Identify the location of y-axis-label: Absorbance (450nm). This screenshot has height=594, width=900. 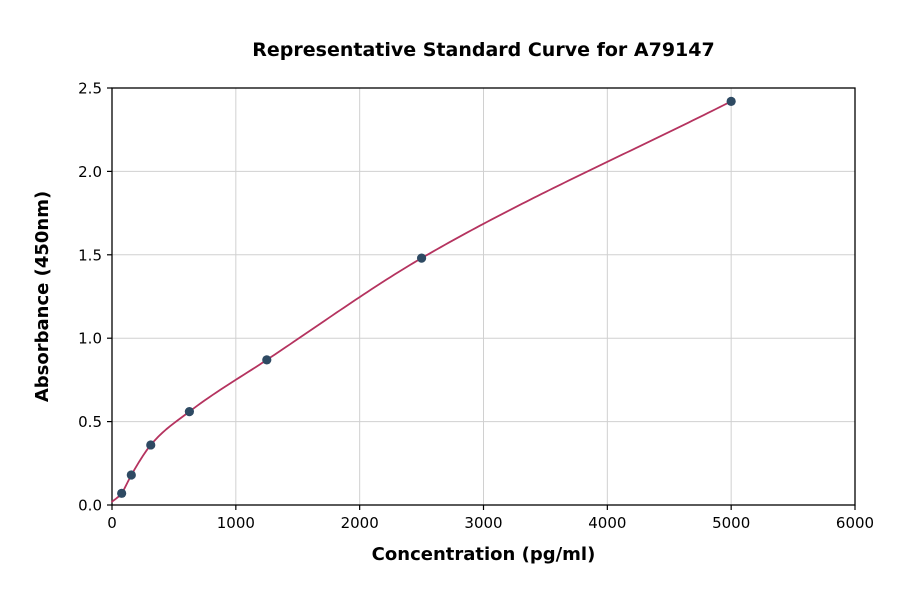
(42, 296).